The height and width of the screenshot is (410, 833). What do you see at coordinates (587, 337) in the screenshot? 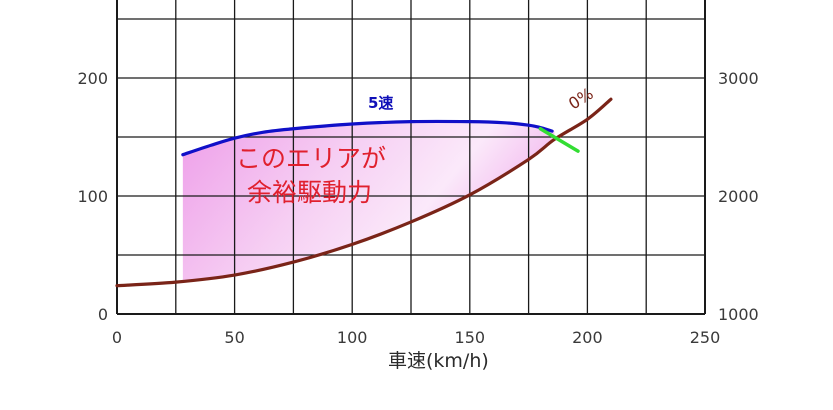
I see `x-tick-label: 200` at bounding box center [587, 337].